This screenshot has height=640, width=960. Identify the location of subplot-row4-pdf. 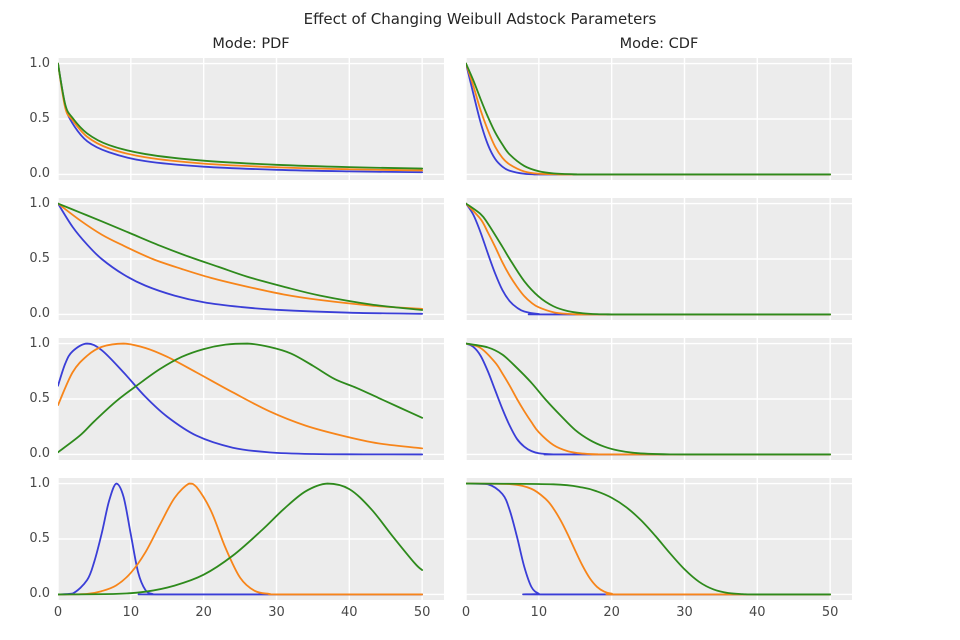
(251, 539).